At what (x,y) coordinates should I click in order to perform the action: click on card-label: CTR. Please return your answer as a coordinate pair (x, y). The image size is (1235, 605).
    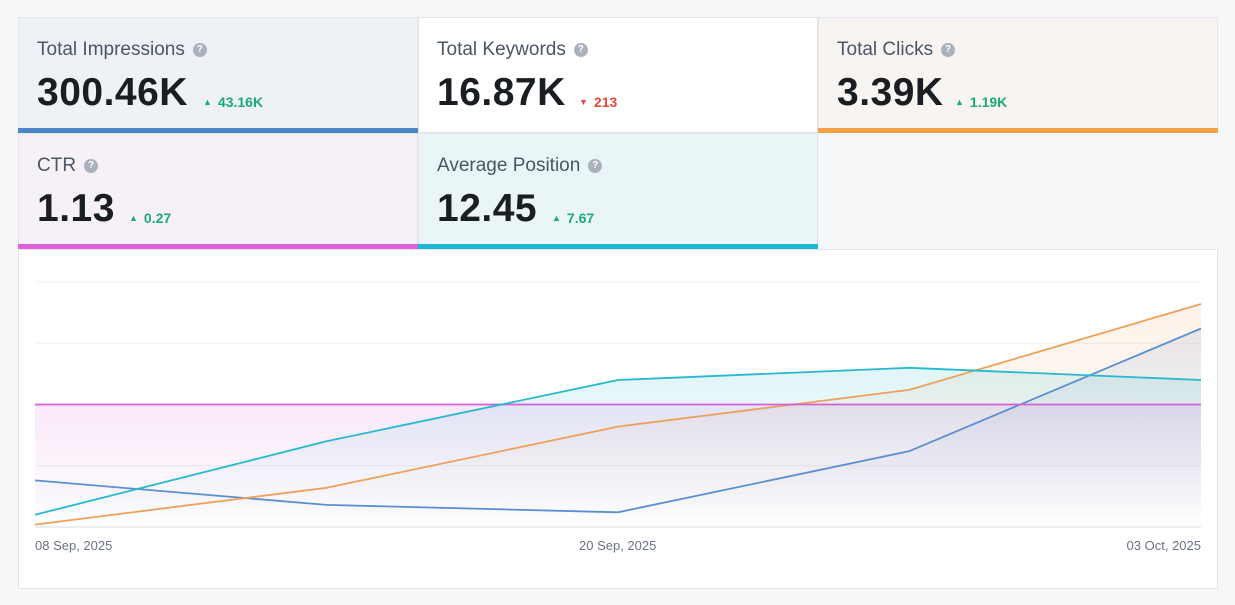
    Looking at the image, I should click on (57, 165).